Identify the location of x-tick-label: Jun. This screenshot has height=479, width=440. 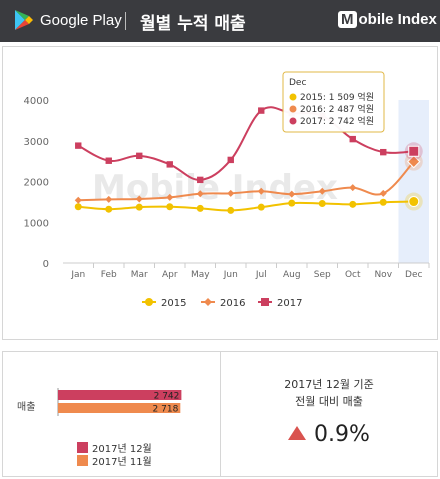
(230, 275).